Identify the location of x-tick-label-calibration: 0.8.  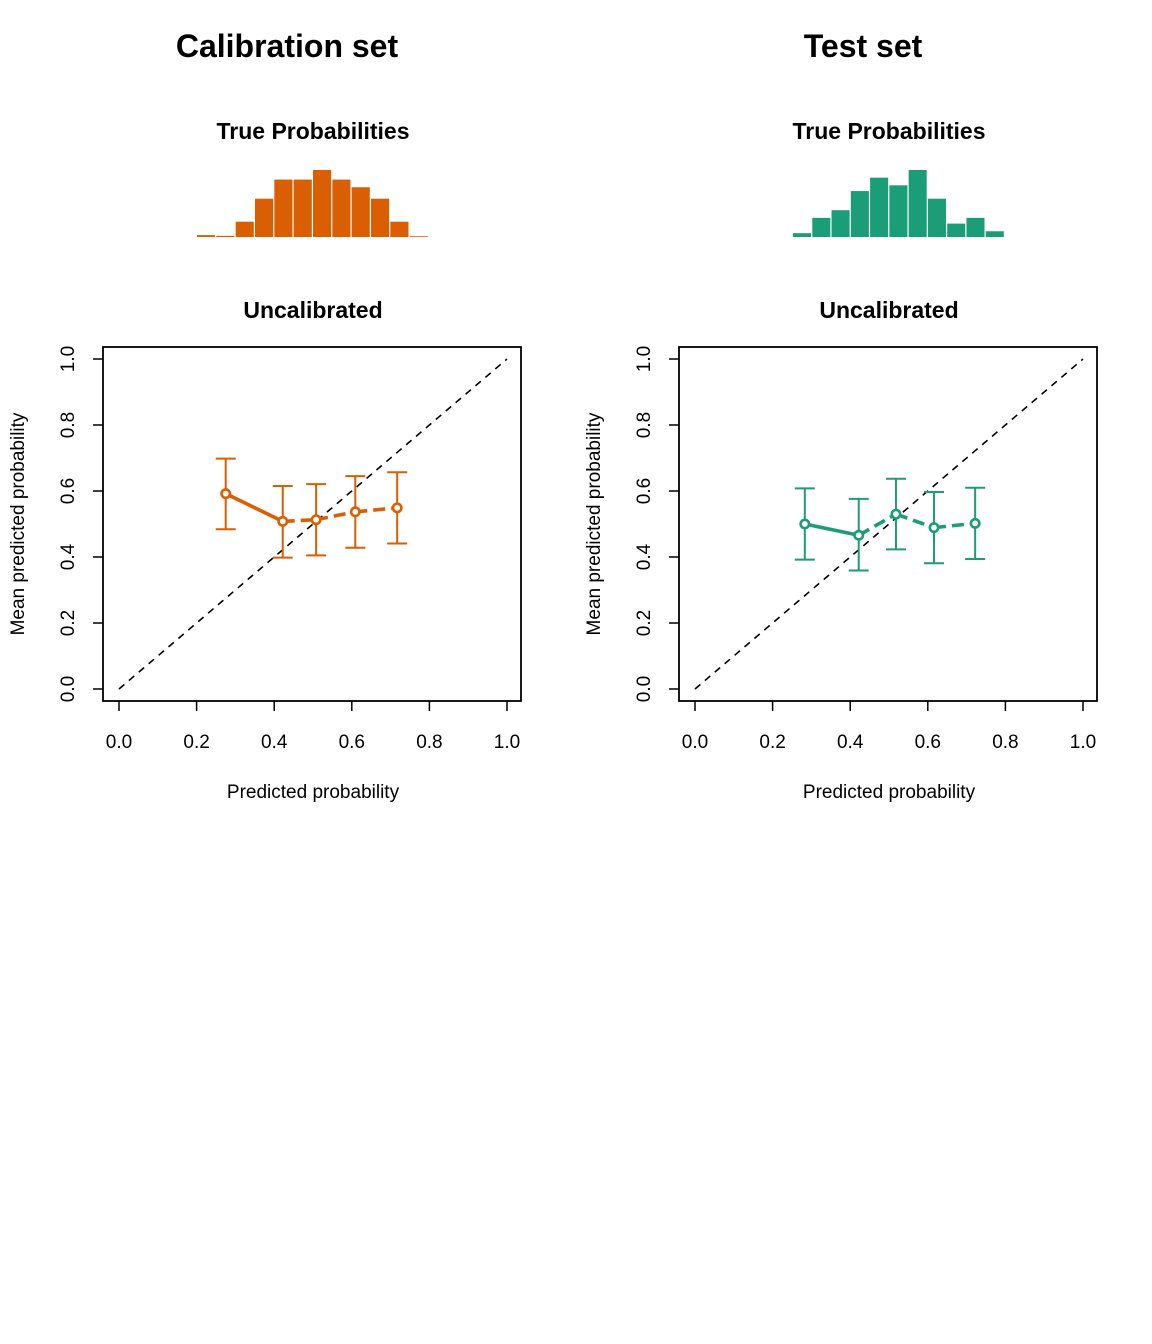
(429, 742).